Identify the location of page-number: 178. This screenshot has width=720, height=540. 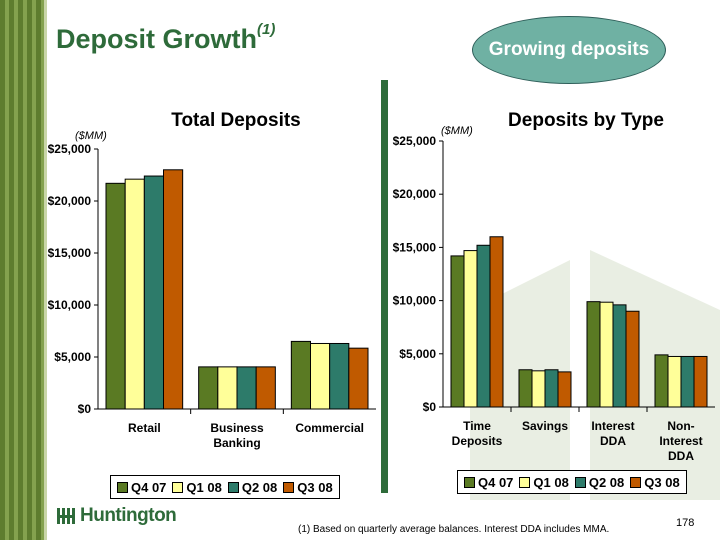
(685, 523).